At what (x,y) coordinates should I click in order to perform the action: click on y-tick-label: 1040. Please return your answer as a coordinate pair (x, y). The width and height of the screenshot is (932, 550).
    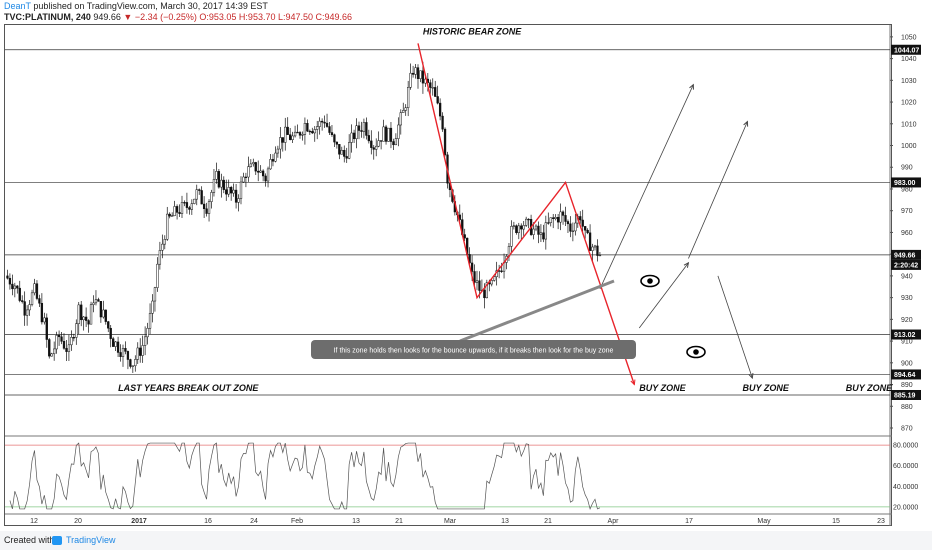
    Looking at the image, I should click on (909, 59).